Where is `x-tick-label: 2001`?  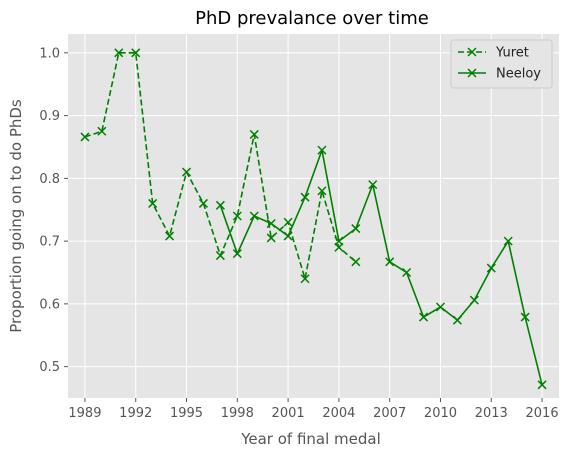 x-tick-label: 2001 is located at coordinates (288, 413).